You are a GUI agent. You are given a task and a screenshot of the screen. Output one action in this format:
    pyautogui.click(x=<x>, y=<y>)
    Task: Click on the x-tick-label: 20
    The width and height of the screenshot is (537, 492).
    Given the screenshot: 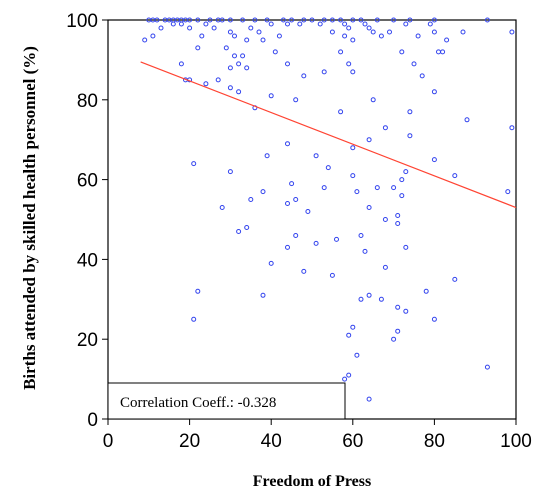 What is the action you would take?
    pyautogui.click(x=189, y=441)
    